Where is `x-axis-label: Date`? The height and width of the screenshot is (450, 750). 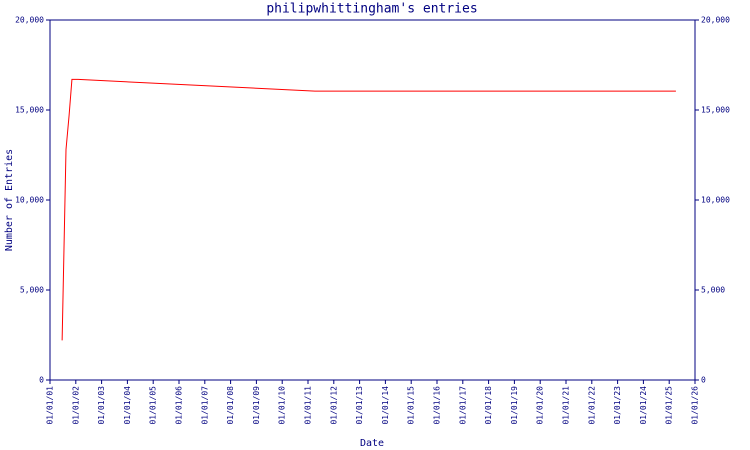
x-axis-label: Date is located at coordinates (372, 443).